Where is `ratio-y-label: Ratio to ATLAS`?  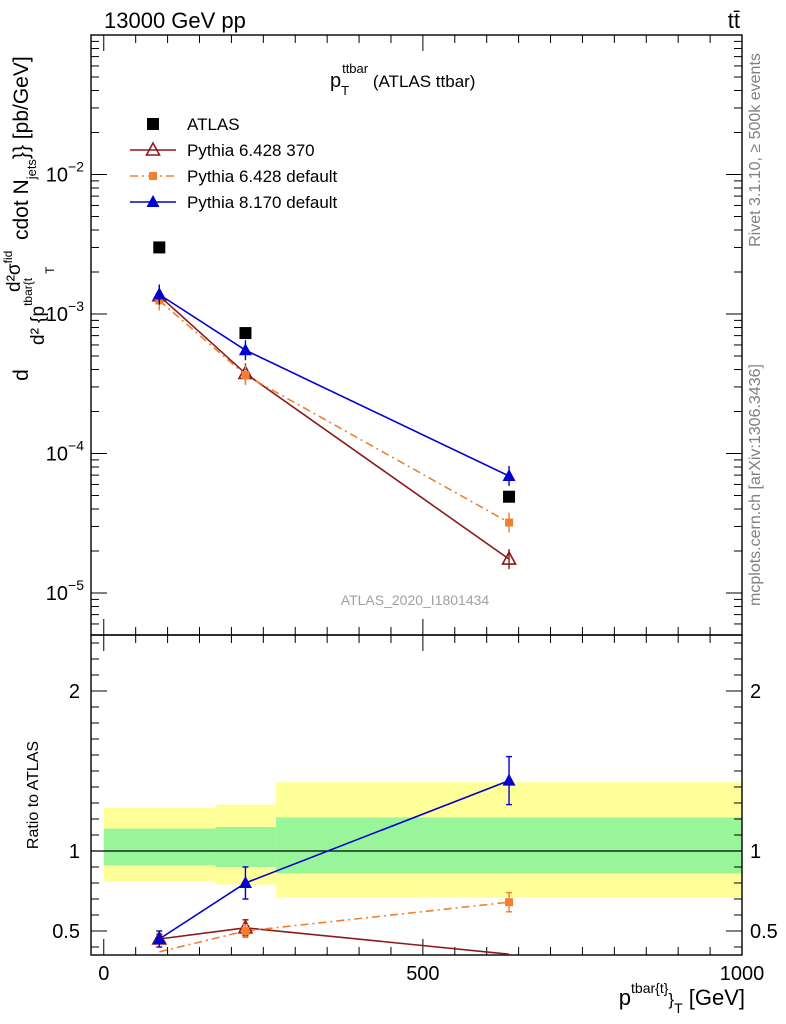 ratio-y-label: Ratio to ATLAS is located at coordinates (33, 795).